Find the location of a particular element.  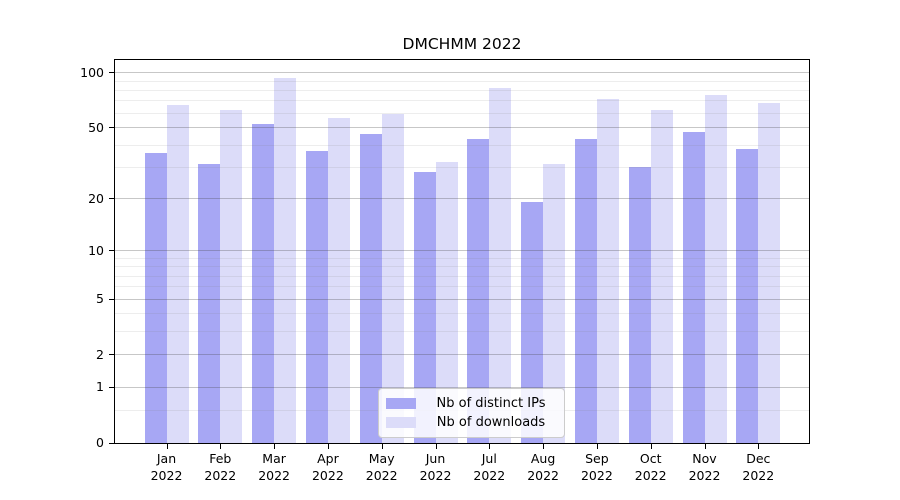

bar-downloads-jan is located at coordinates (177, 274).